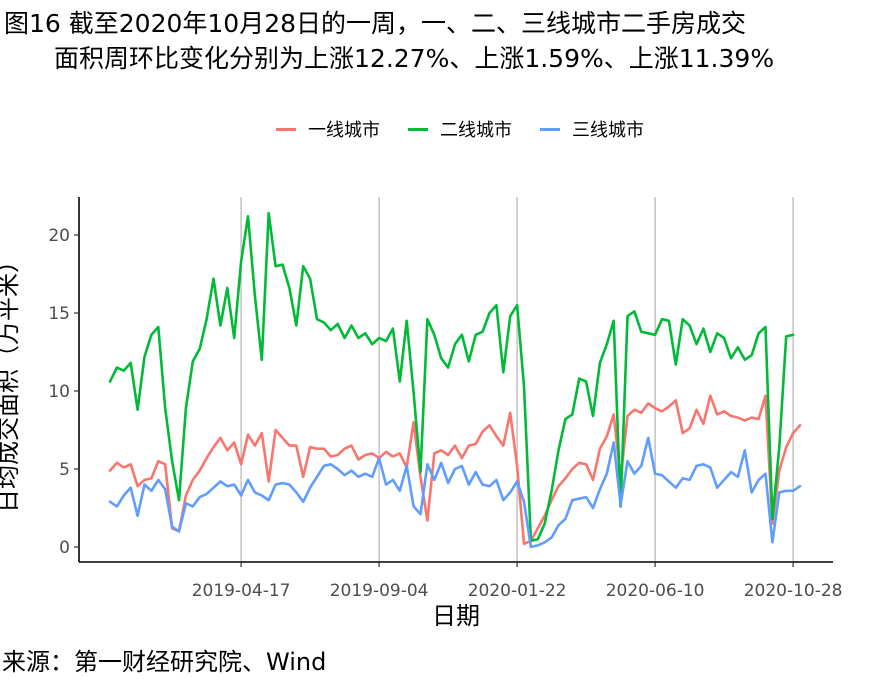 Image resolution: width=885 pixels, height=688 pixels. What do you see at coordinates (414, 58) in the screenshot?
I see `chart-title-line-2: 面积周环比变化分别为上涨12.27%、上涨1.59%、上涨11.39%` at bounding box center [414, 58].